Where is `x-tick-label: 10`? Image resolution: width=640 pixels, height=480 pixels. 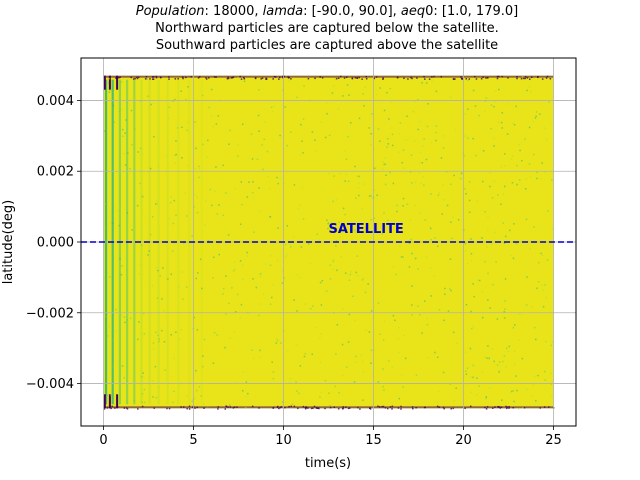 x-tick-label: 10 is located at coordinates (283, 440).